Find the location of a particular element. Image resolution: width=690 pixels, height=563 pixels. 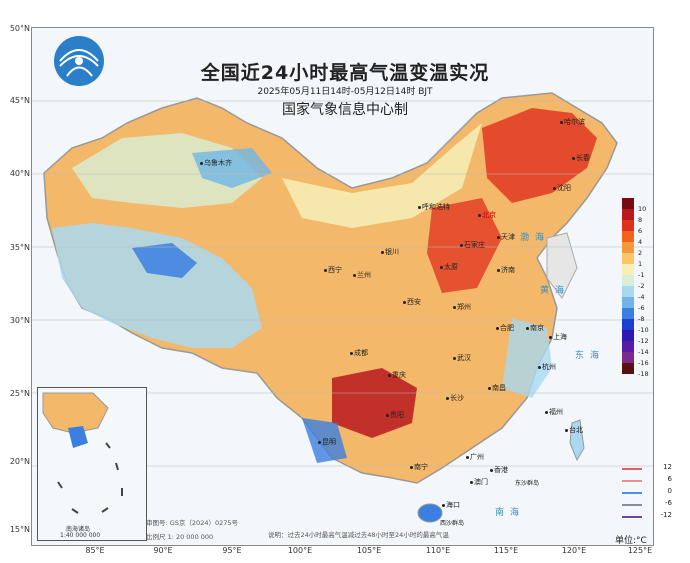

lat-label: 45°N is located at coordinates (19, 100).